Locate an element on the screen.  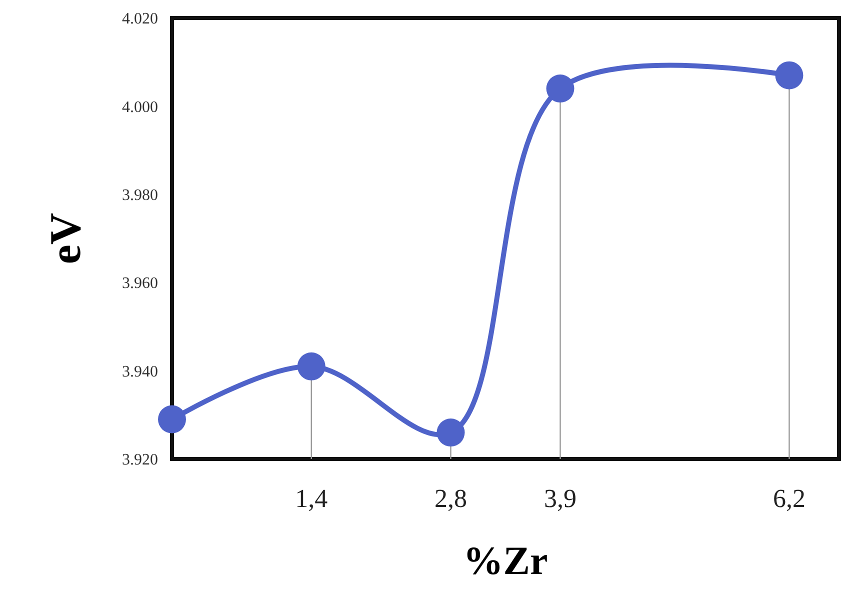
x-tick-label: 1,4 is located at coordinates (311, 498).